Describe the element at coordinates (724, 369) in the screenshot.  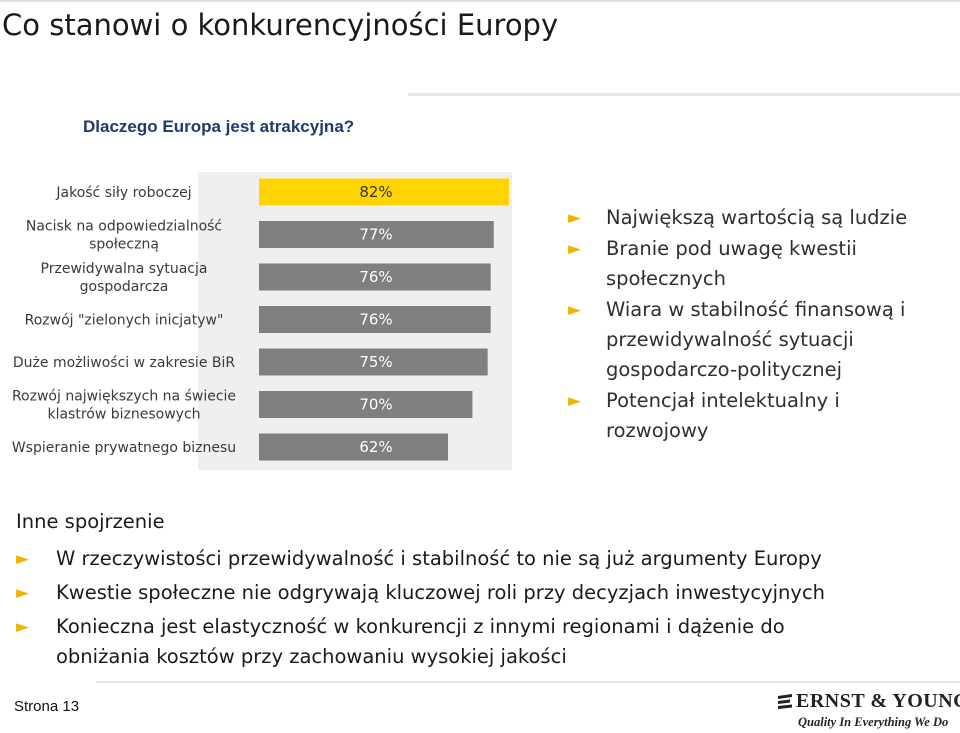
I see `bullet-text-line: gospodarczo-politycznej` at that location.